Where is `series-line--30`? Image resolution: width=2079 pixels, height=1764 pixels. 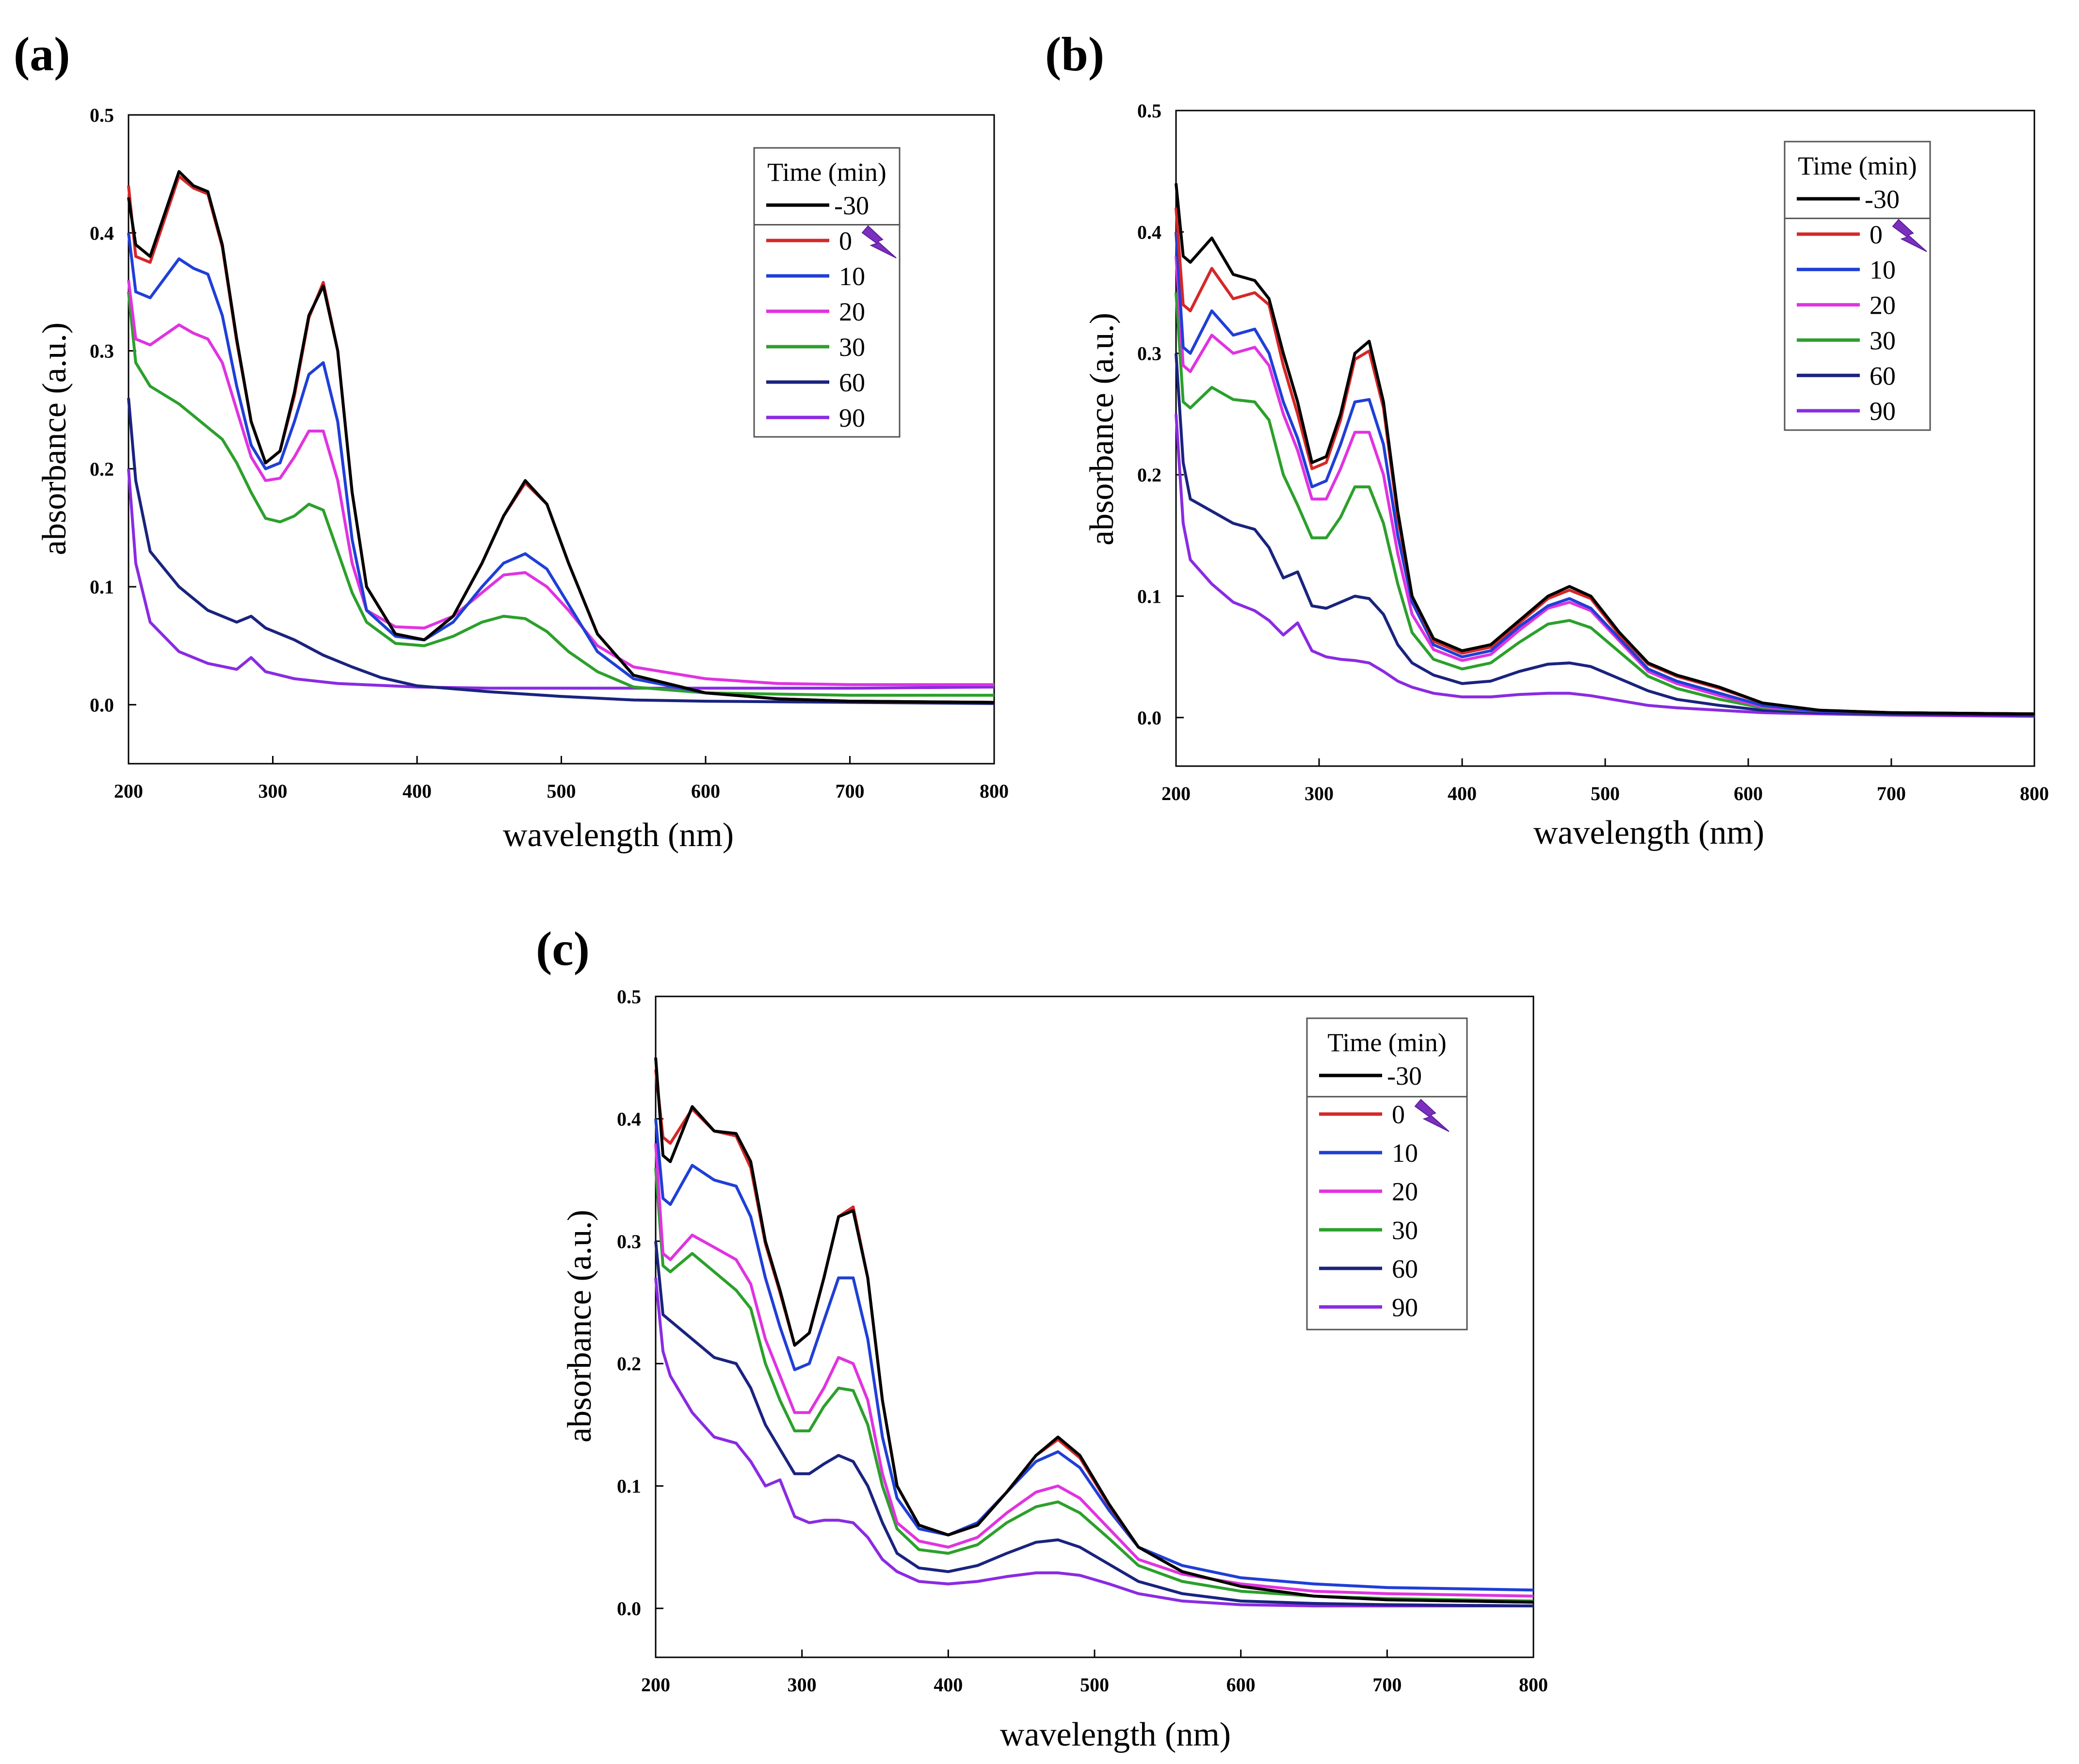
series-line--30 is located at coordinates (561, 437).